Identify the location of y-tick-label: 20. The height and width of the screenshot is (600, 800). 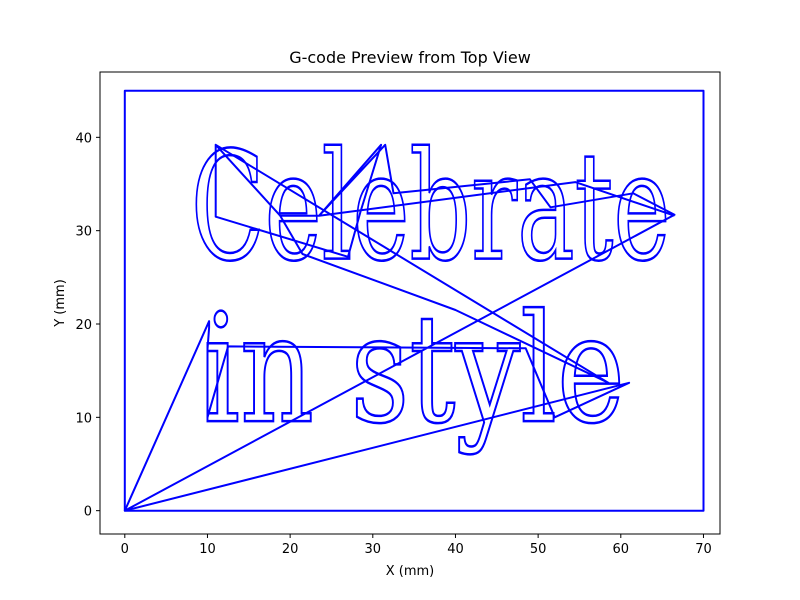
(83, 325).